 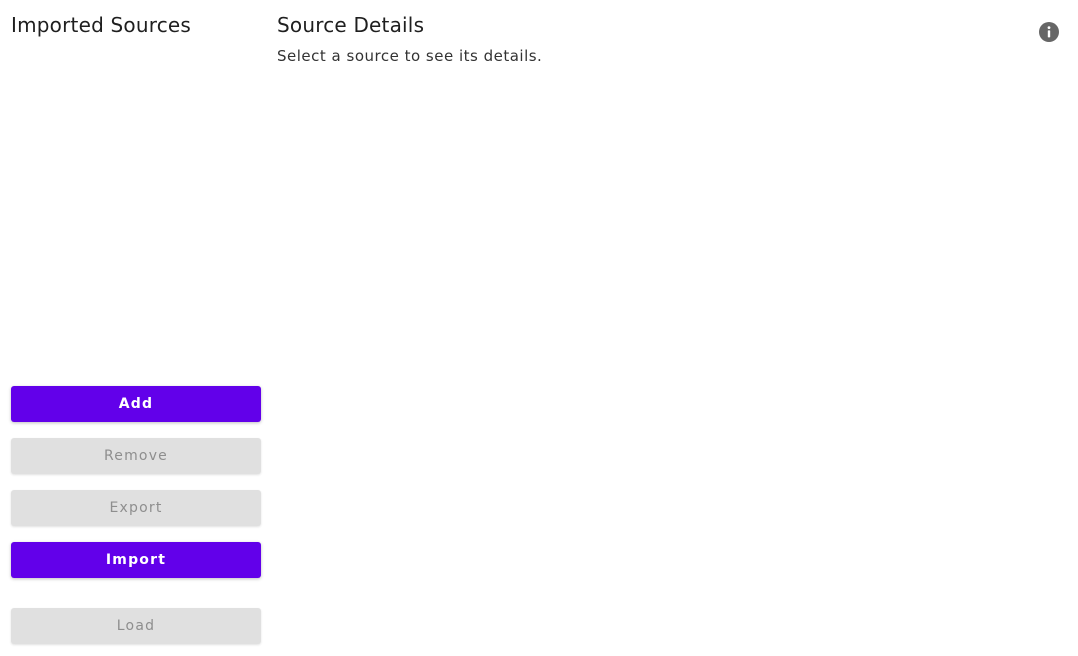 I want to click on export-button: Export, so click(x=136, y=508).